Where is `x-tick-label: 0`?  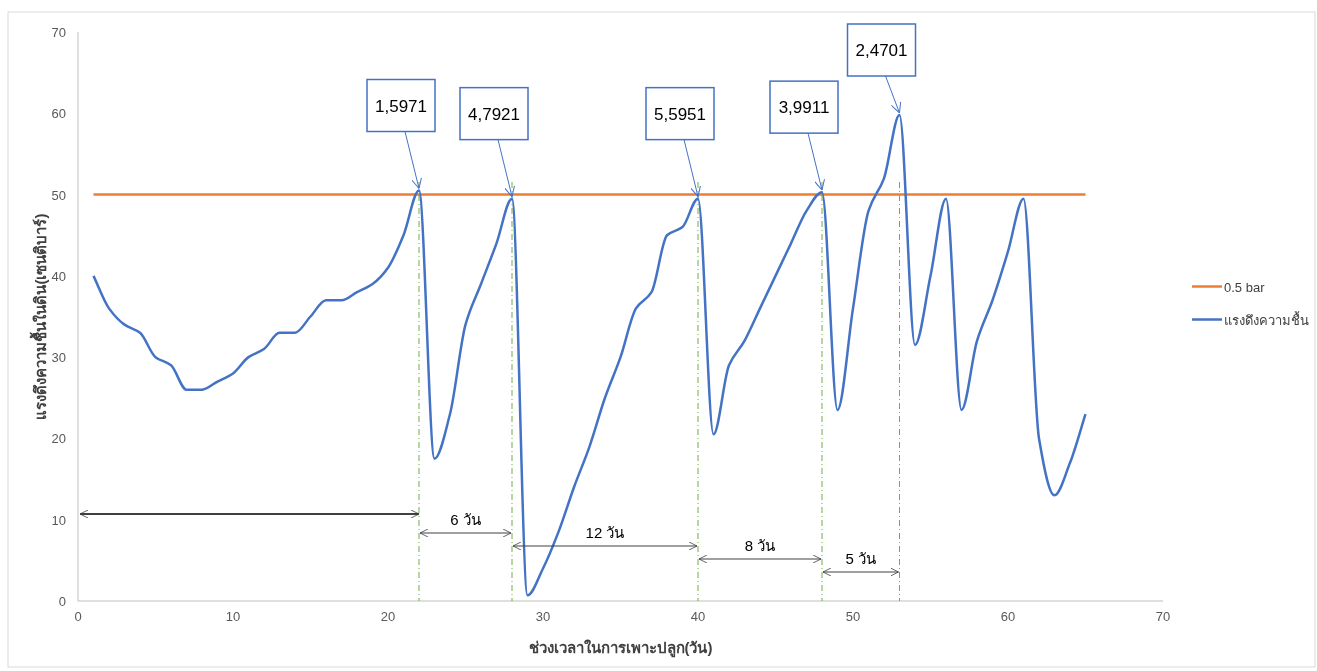 x-tick-label: 0 is located at coordinates (78, 616).